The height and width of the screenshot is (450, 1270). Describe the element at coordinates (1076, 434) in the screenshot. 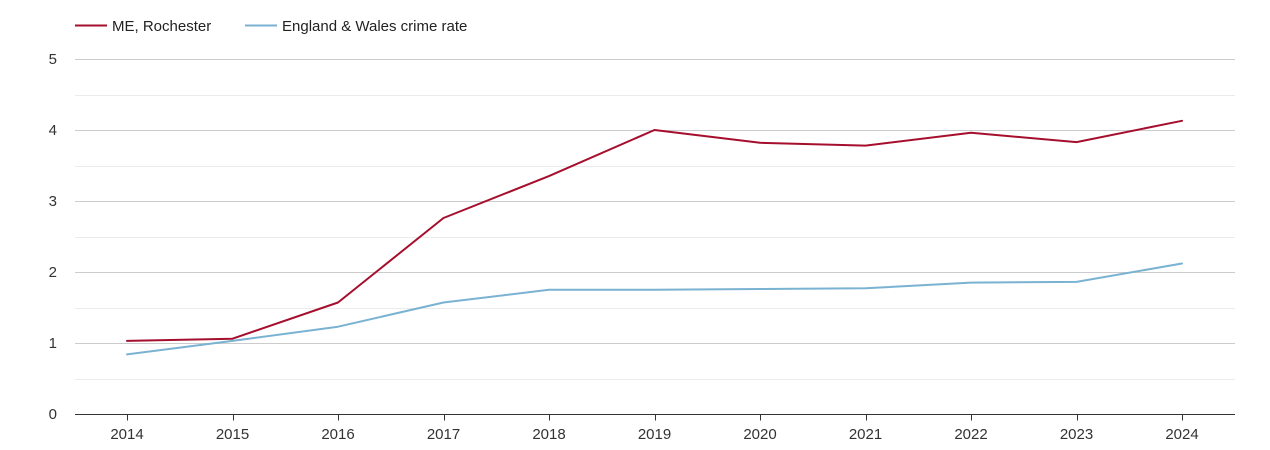

I see `x-tick-label: 2023` at that location.